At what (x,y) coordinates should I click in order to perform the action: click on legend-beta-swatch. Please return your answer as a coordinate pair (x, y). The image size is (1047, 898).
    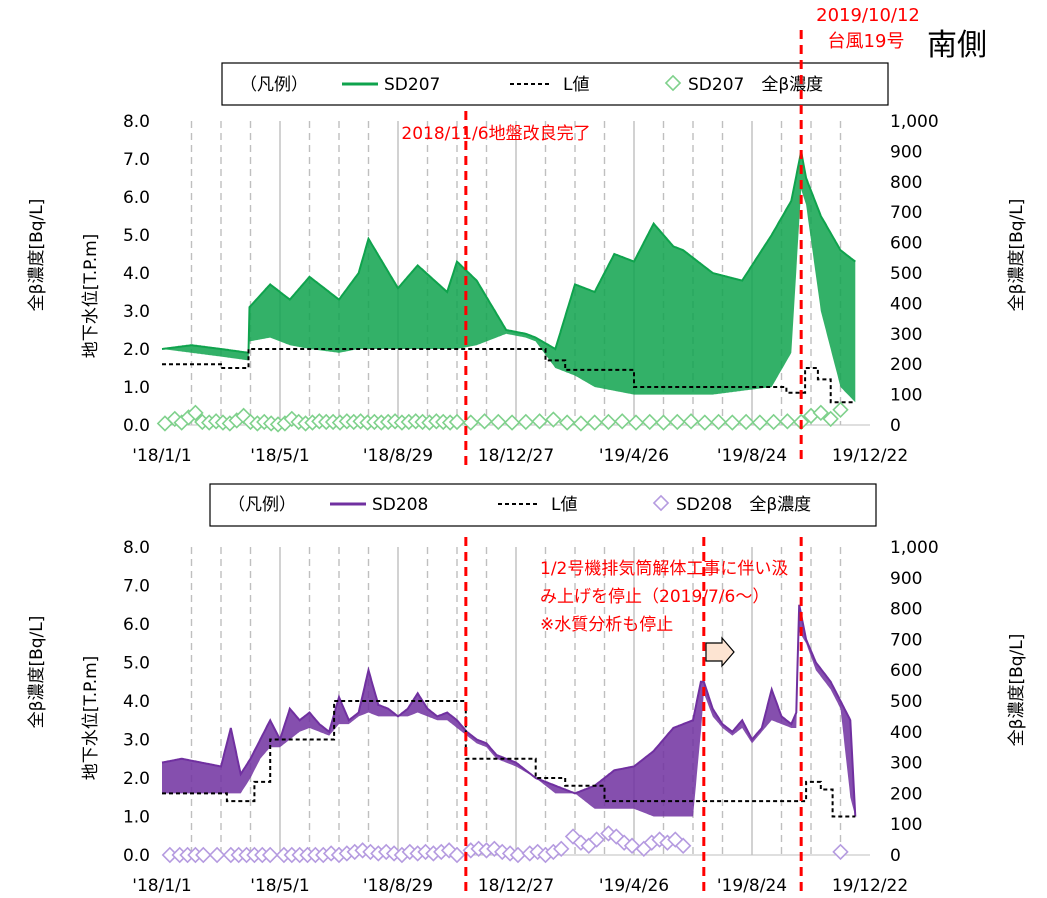
    Looking at the image, I should click on (661, 503).